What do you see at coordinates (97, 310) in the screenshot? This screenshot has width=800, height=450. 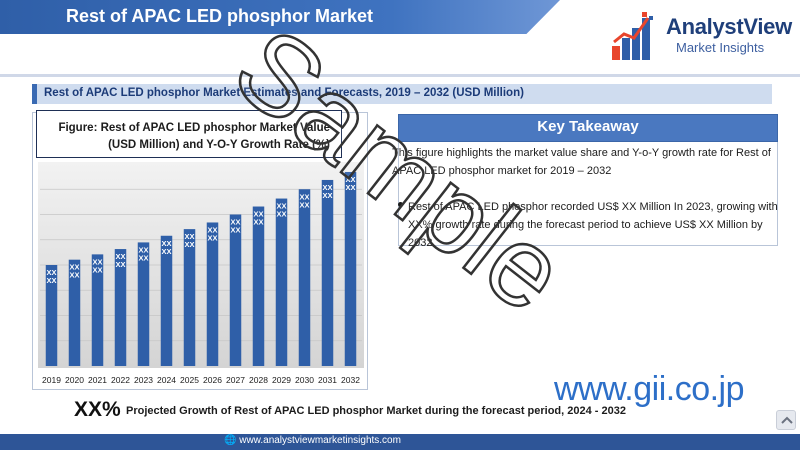 I see `bar-2021` at bounding box center [97, 310].